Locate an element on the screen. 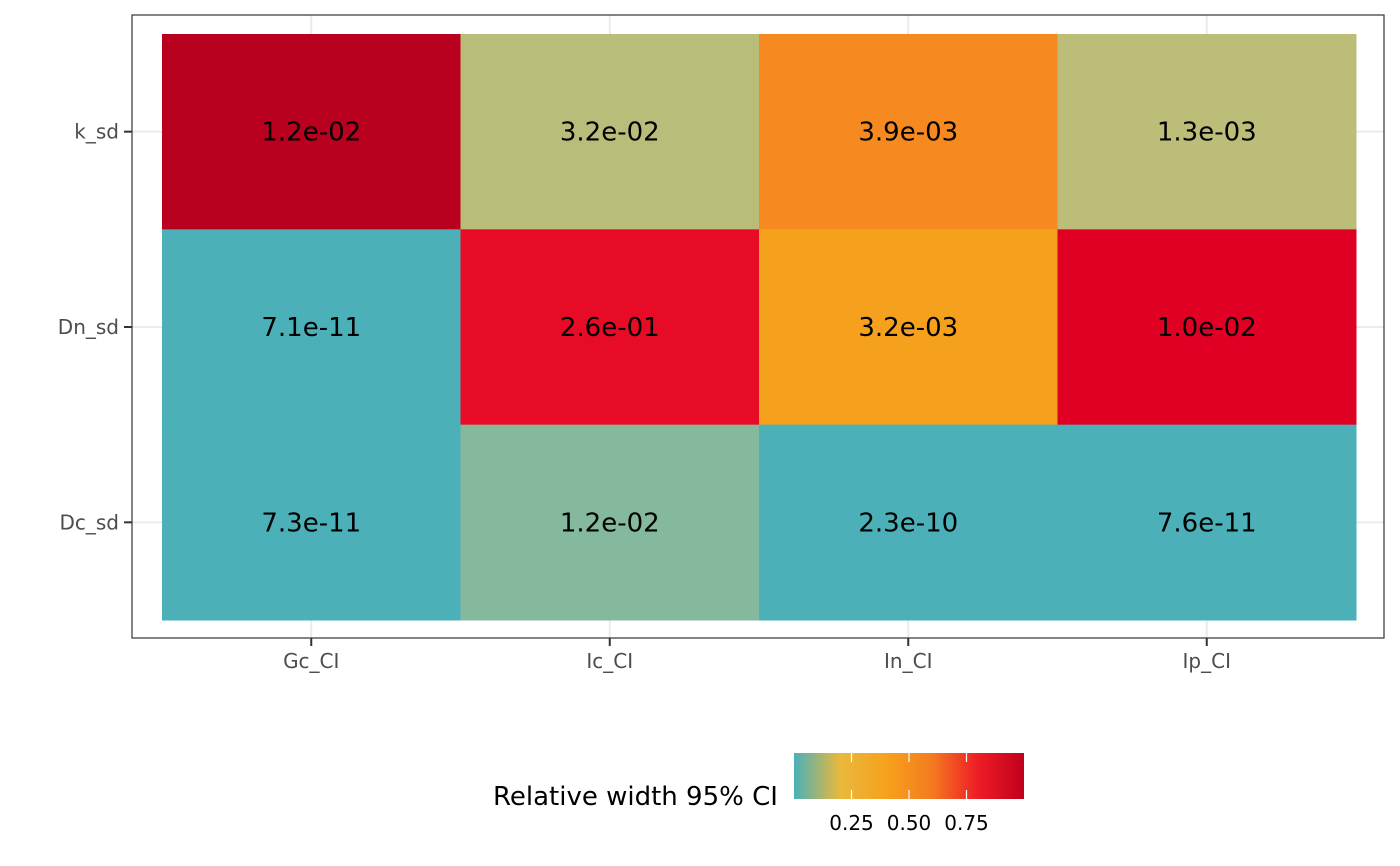 The width and height of the screenshot is (1400, 866). legend-tick-label: 0.50 is located at coordinates (909, 823).